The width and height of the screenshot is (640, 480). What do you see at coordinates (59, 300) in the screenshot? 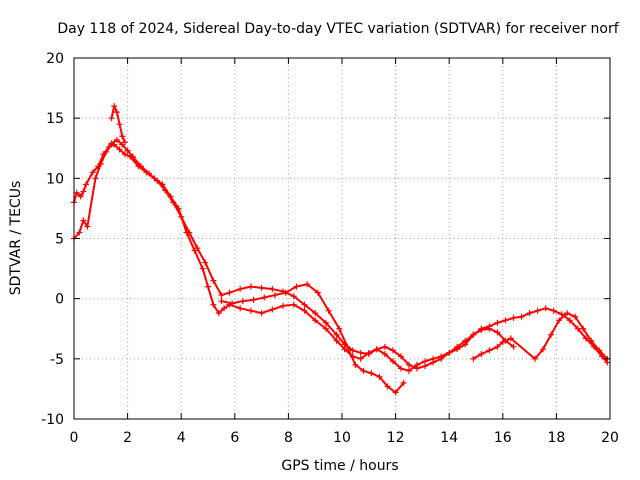
I see `y-tick-label: 0` at bounding box center [59, 300].